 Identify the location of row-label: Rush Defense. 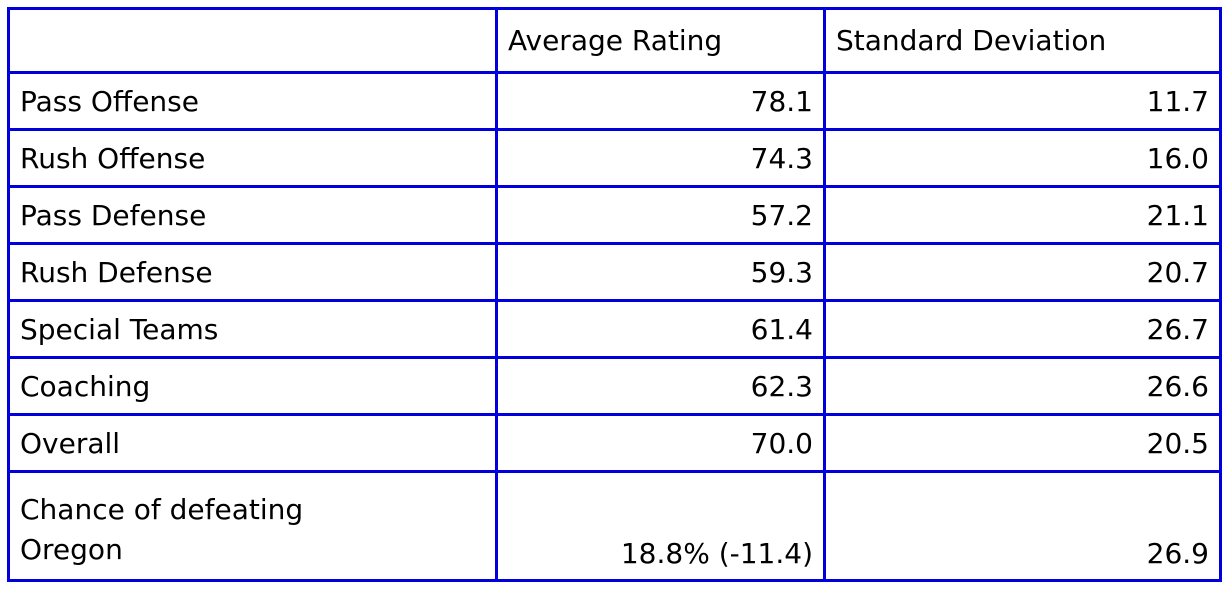
(252, 272).